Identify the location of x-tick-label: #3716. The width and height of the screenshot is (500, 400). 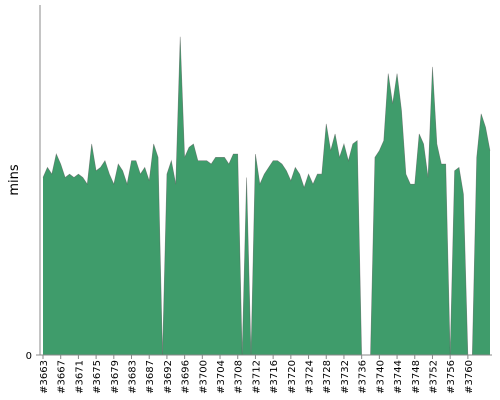
(274, 377).